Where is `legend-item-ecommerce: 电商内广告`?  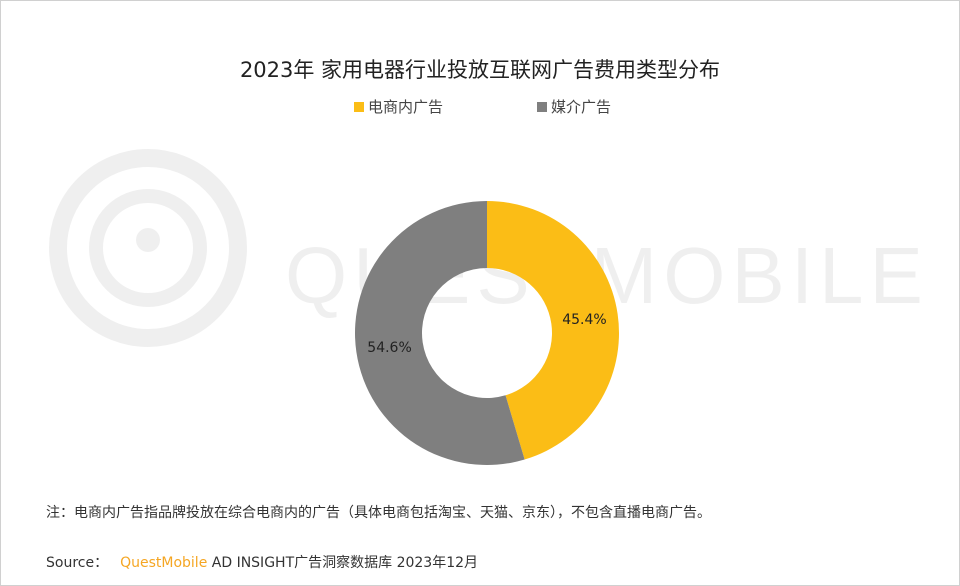
legend-item-ecommerce: 电商内广告 is located at coordinates (398, 106).